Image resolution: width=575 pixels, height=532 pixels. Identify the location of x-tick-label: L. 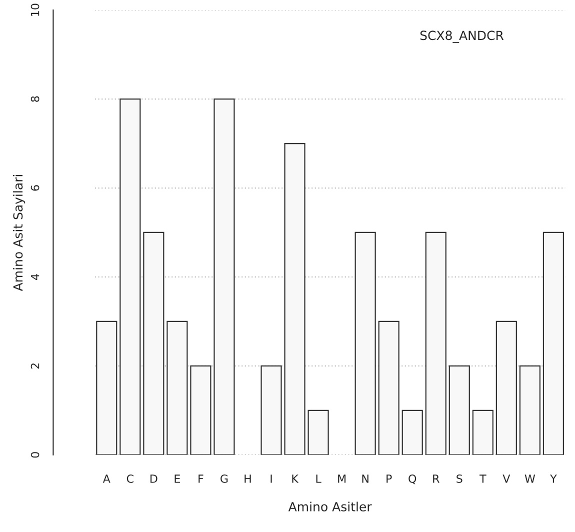
(319, 478).